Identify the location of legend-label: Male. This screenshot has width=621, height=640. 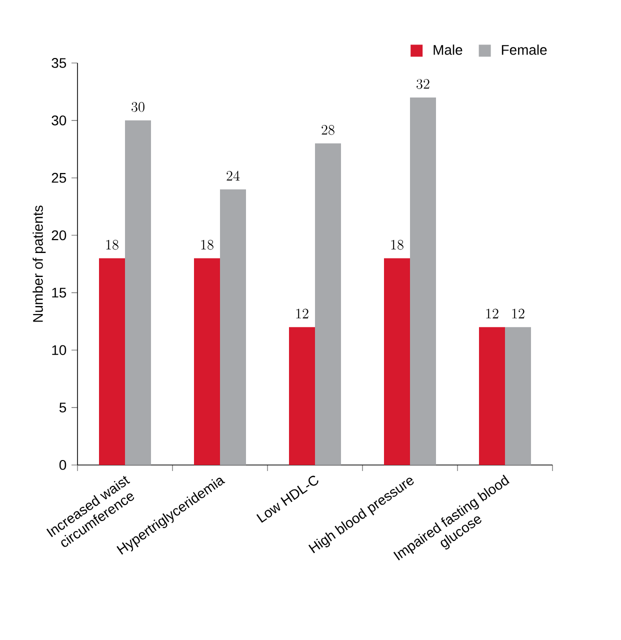
(448, 49).